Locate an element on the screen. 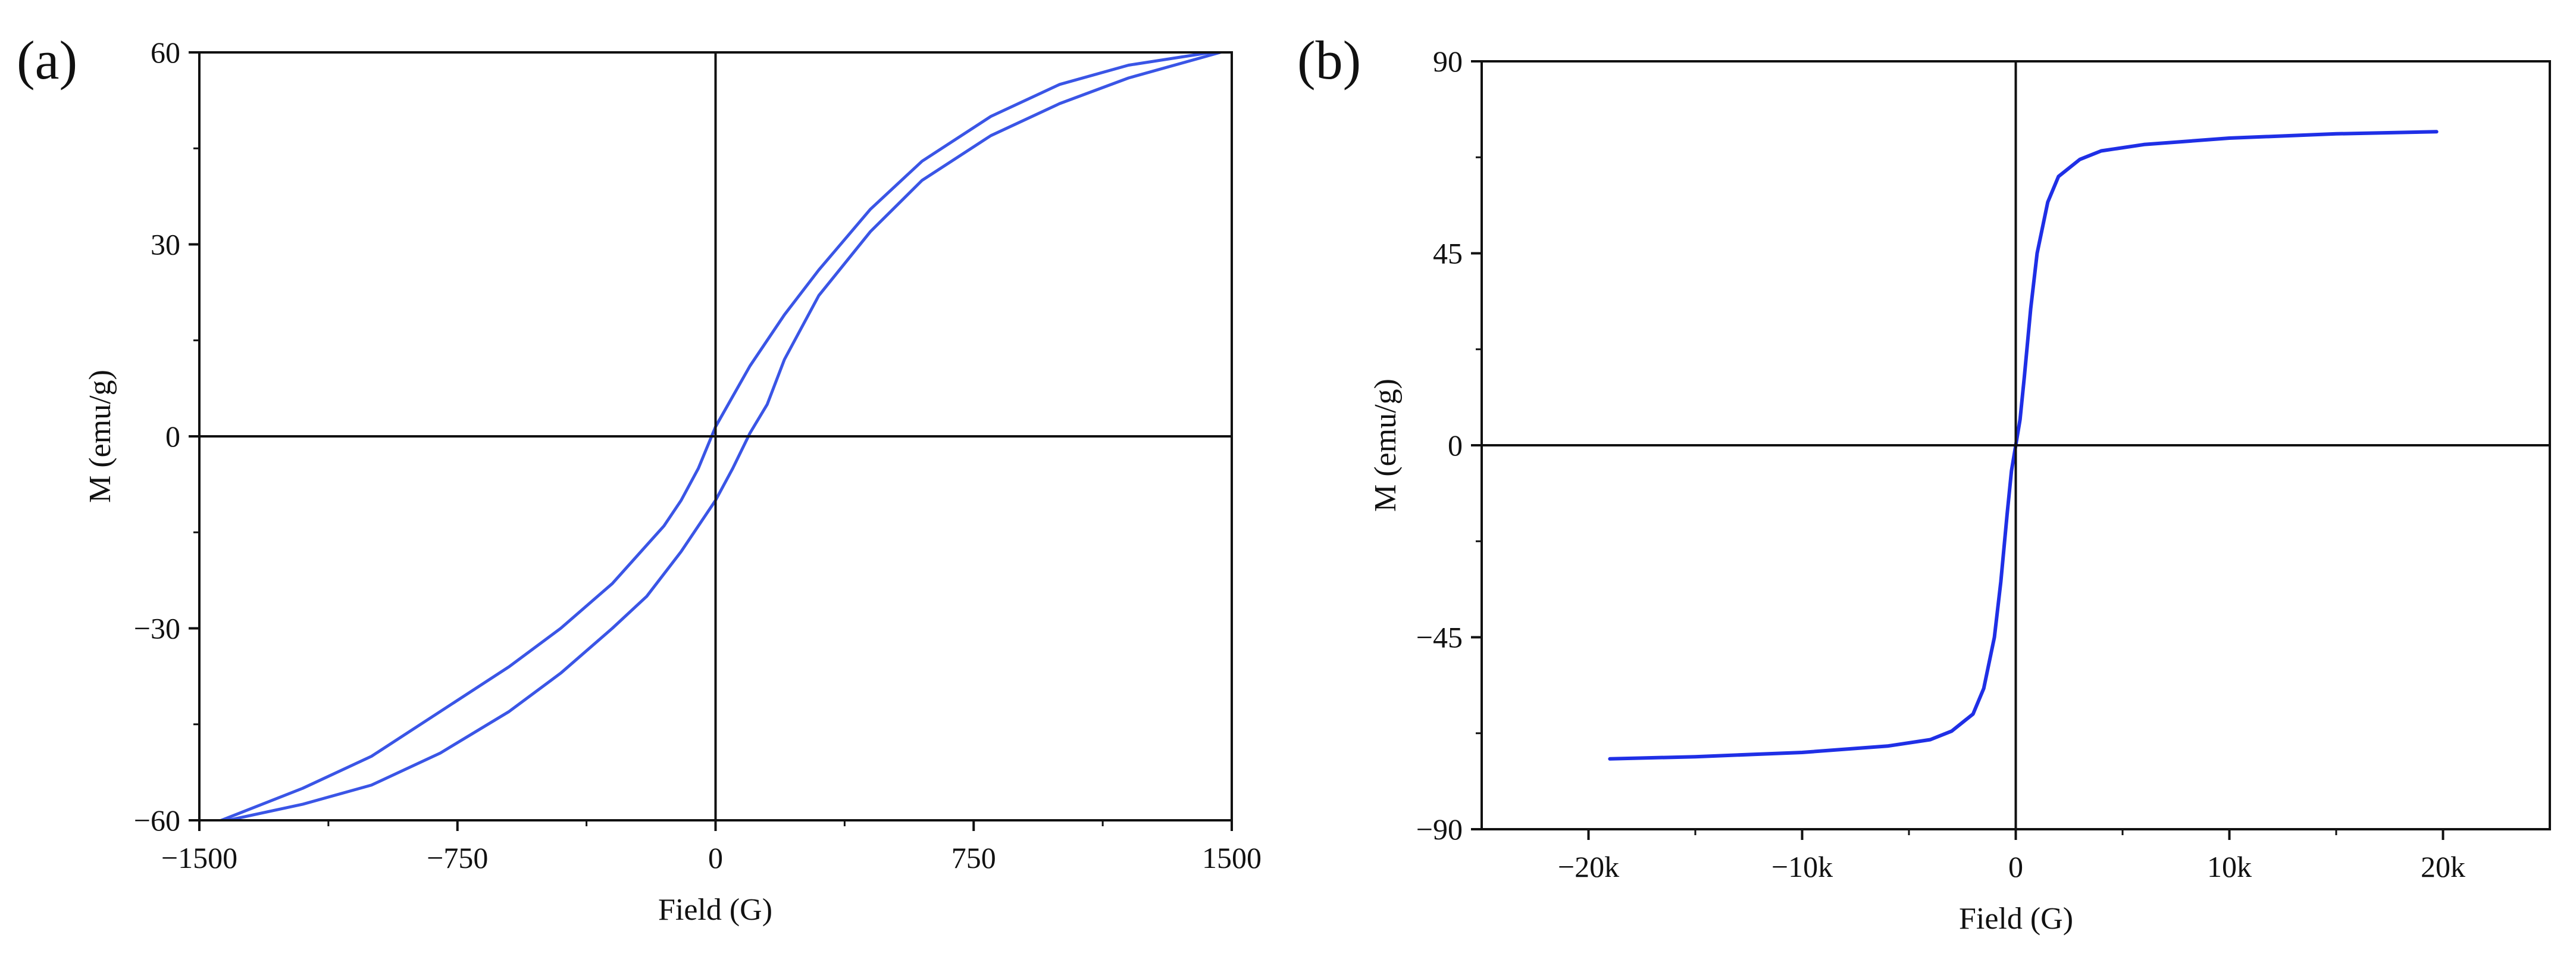  panel-a-x-tick-label: −1500 is located at coordinates (199, 857).